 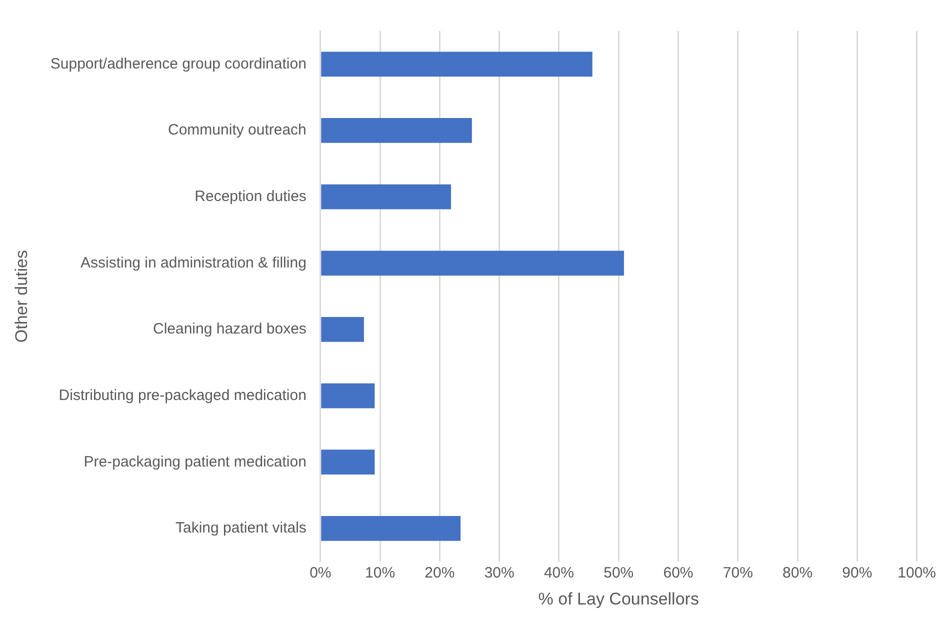 What do you see at coordinates (178, 63) in the screenshot?
I see `y-tick-label: Support/adherence group coordination` at bounding box center [178, 63].